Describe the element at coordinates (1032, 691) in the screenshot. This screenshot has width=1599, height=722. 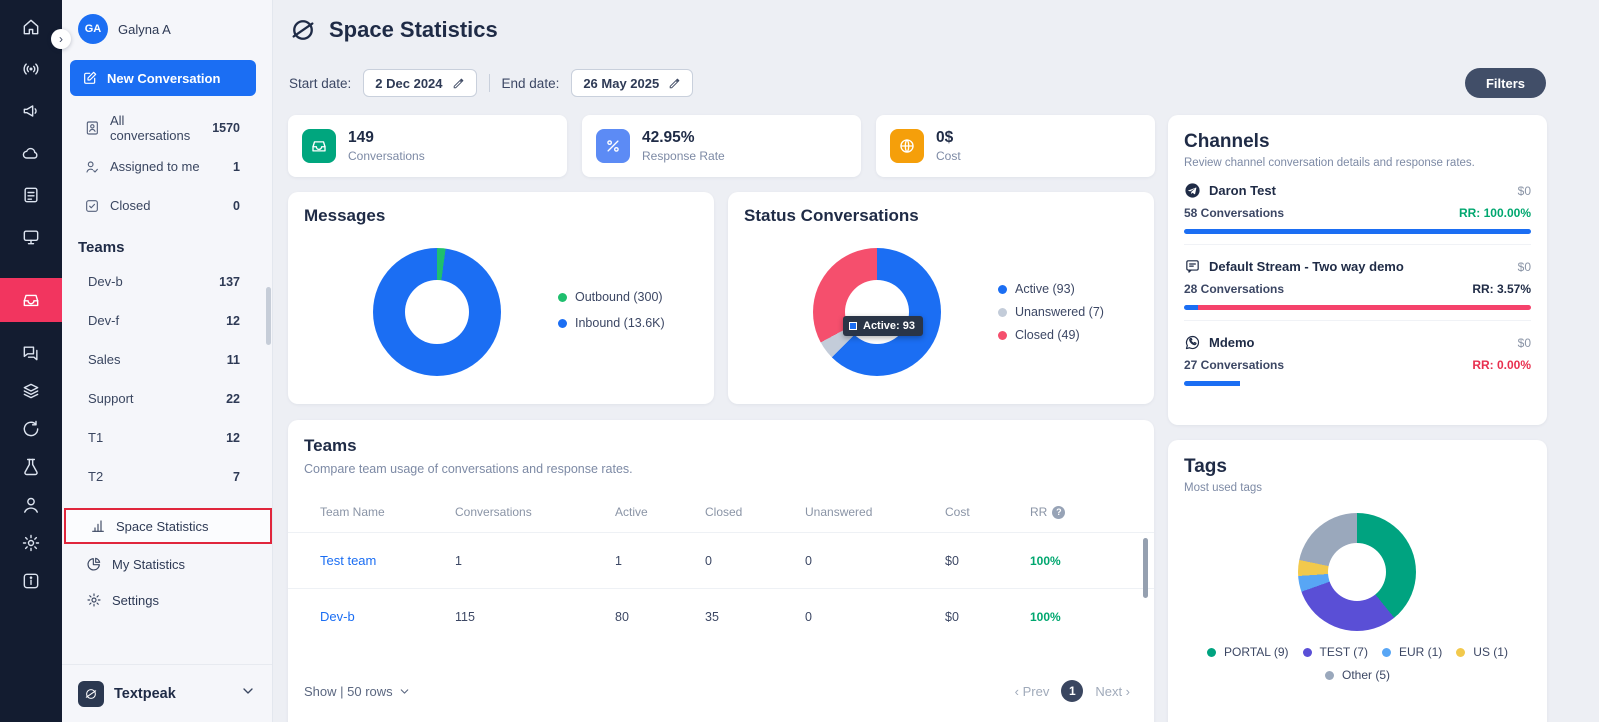
I see `prev-page-button: ‹ Prev` at that location.